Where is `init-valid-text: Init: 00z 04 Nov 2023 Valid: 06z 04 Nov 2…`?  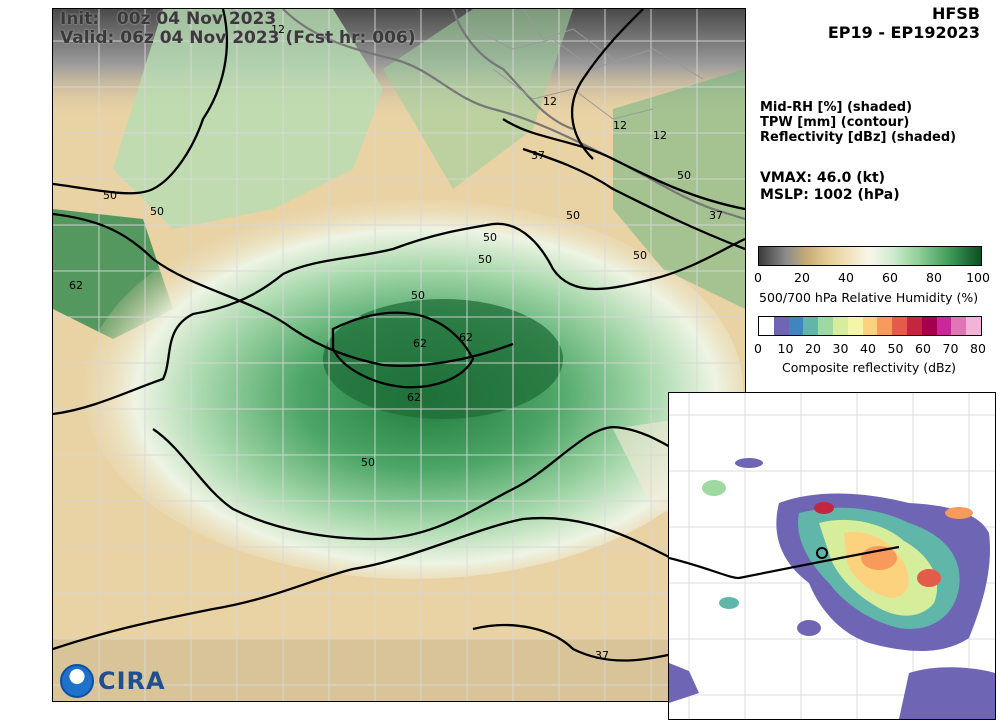
init-valid-text: Init: 00z 04 Nov 2023 Valid: 06z 04 Nov 2… is located at coordinates (238, 29).